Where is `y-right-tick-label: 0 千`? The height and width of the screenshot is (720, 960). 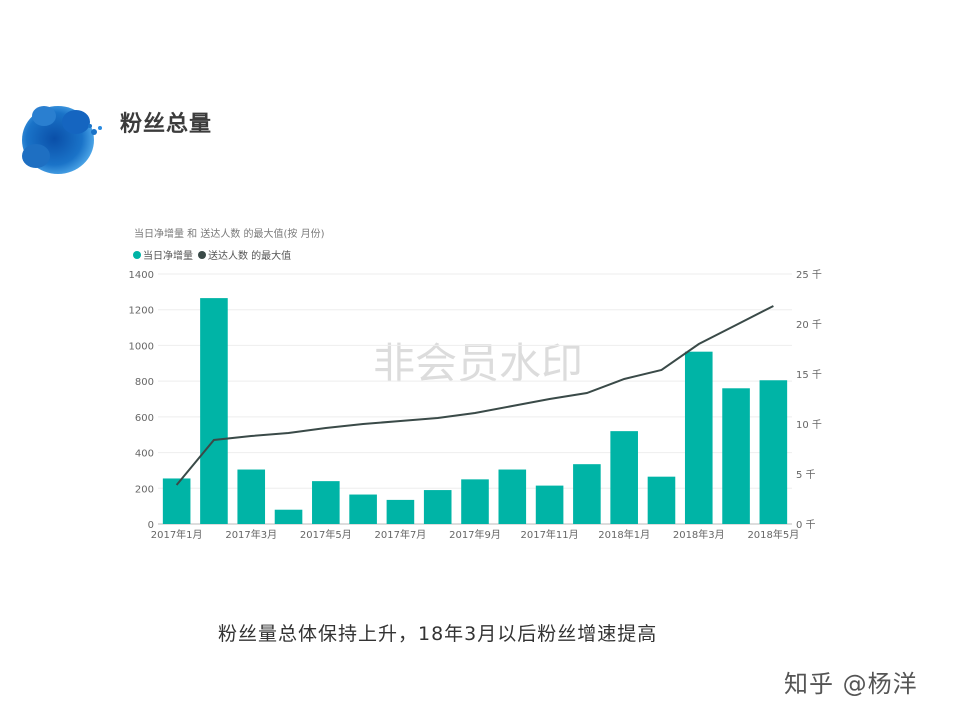 y-right-tick-label: 0 千 is located at coordinates (806, 525).